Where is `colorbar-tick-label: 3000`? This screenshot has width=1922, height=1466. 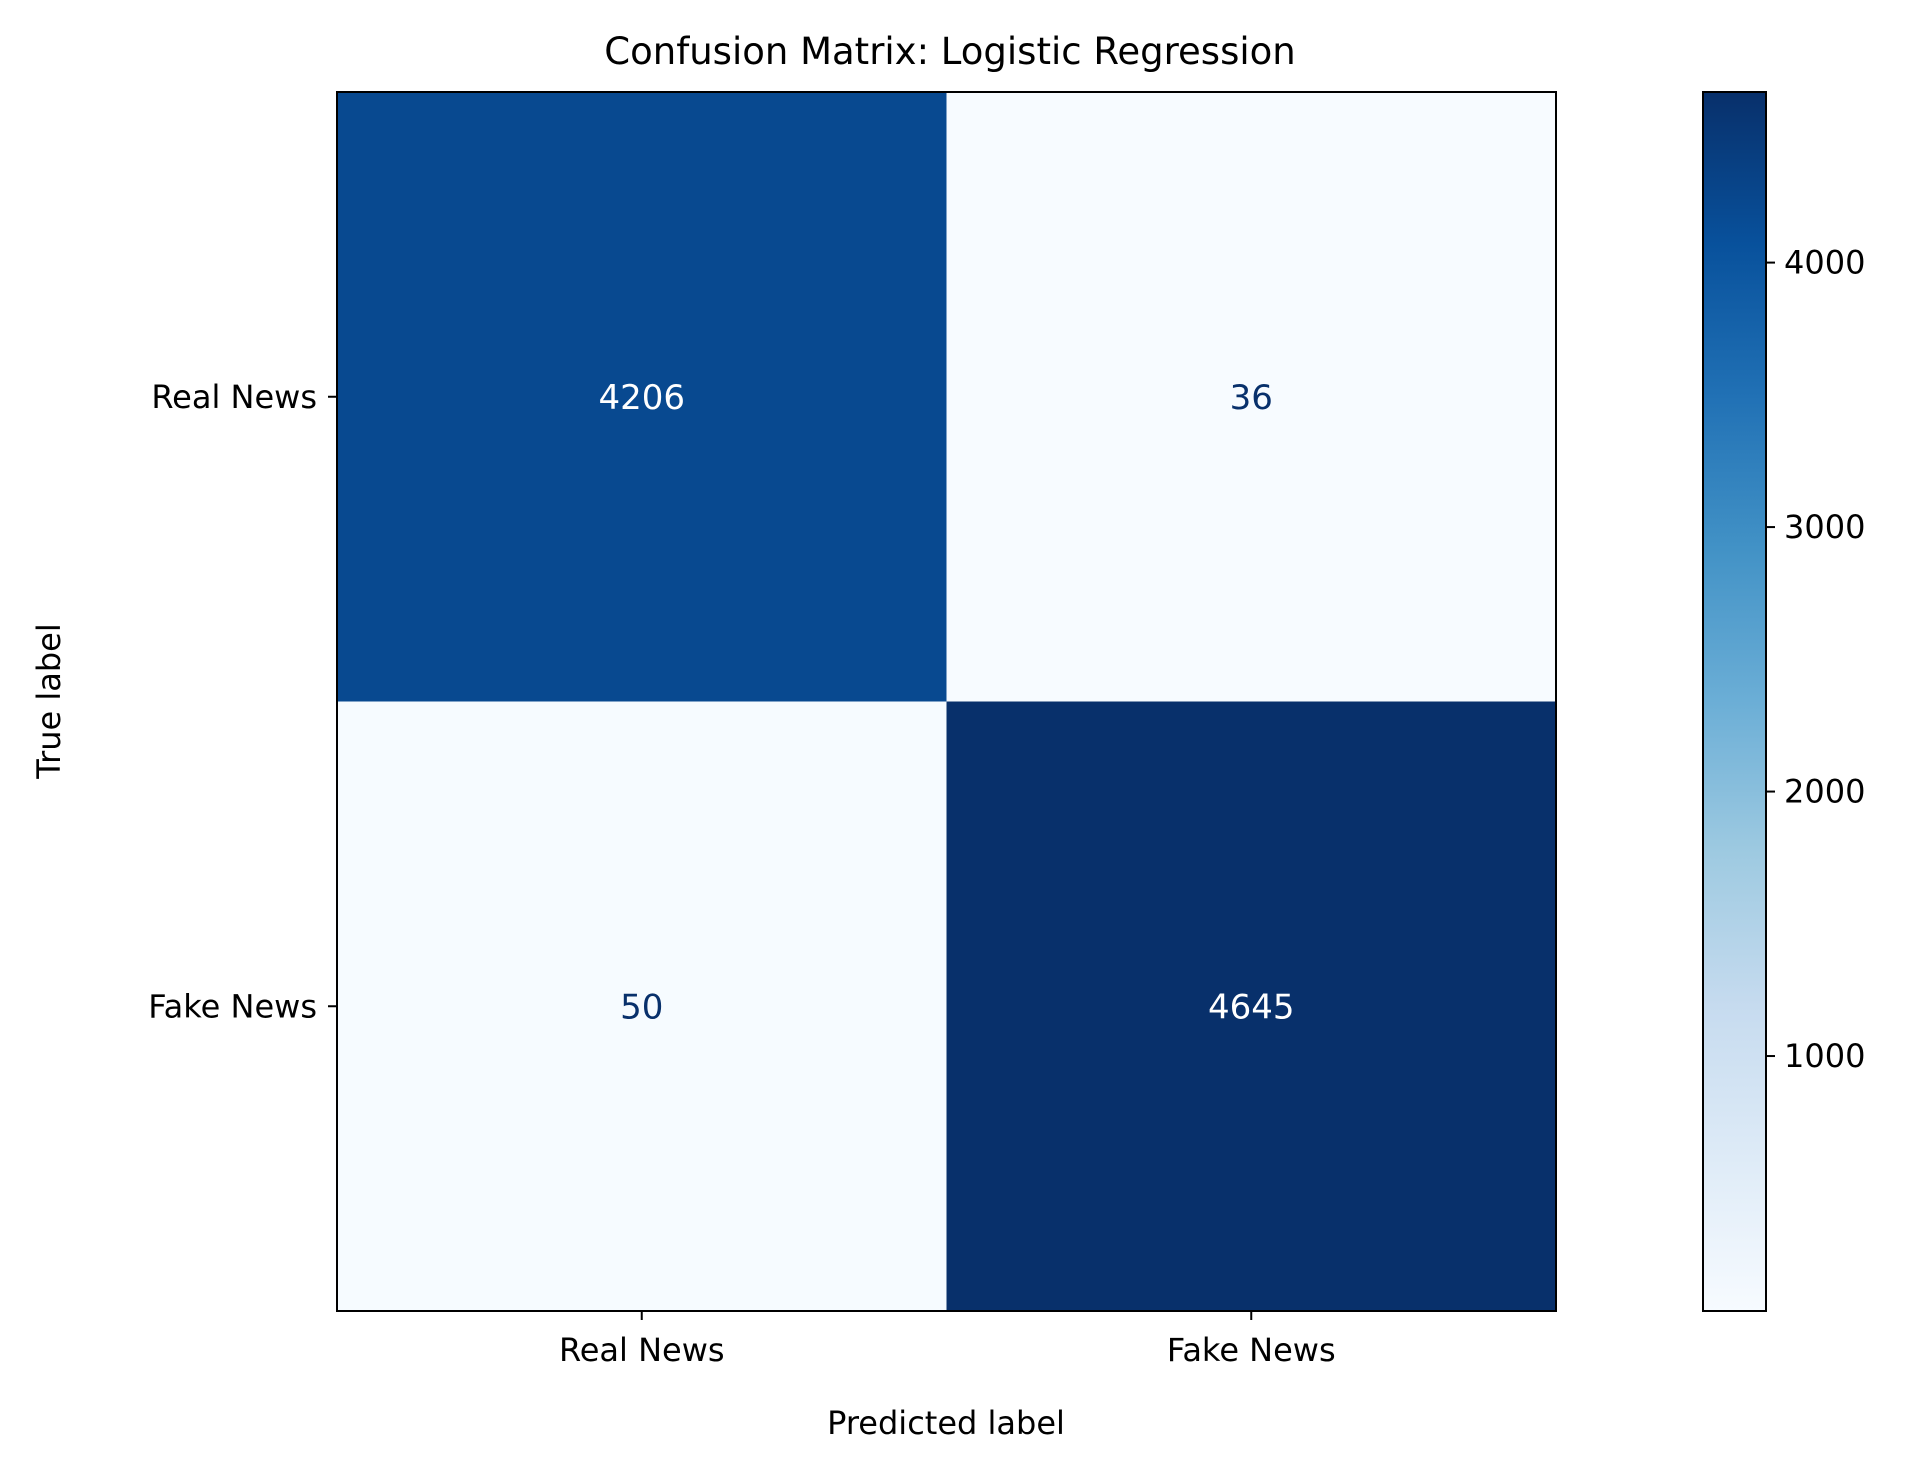 colorbar-tick-label: 3000 is located at coordinates (1824, 527).